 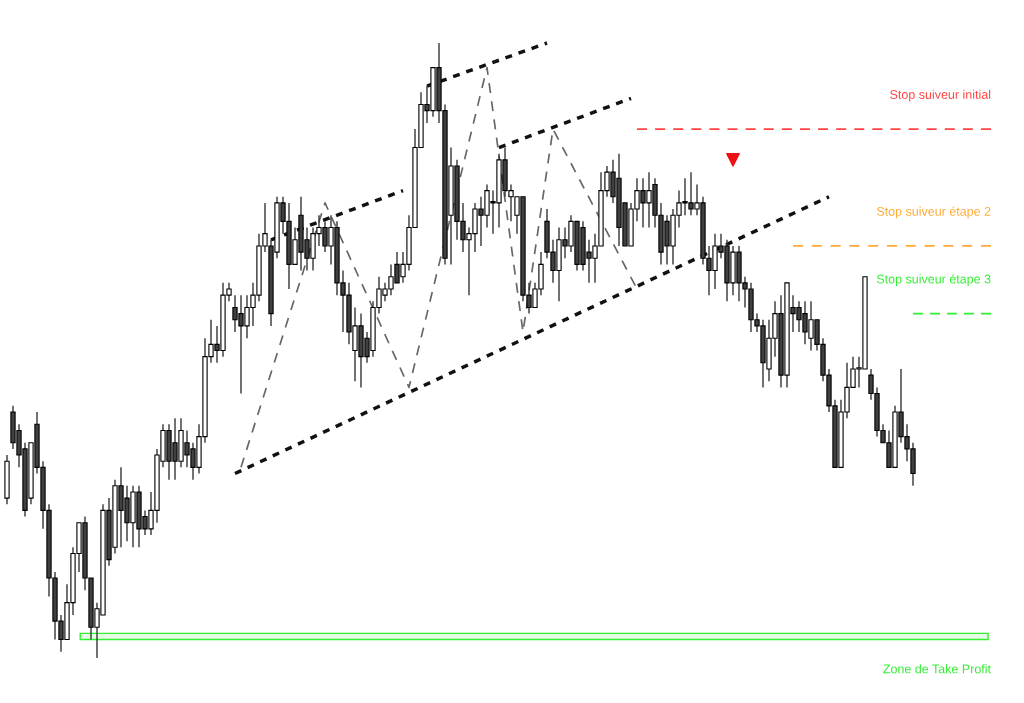 What do you see at coordinates (937, 669) in the screenshot?
I see `band-label: Zone de Take Profit` at bounding box center [937, 669].